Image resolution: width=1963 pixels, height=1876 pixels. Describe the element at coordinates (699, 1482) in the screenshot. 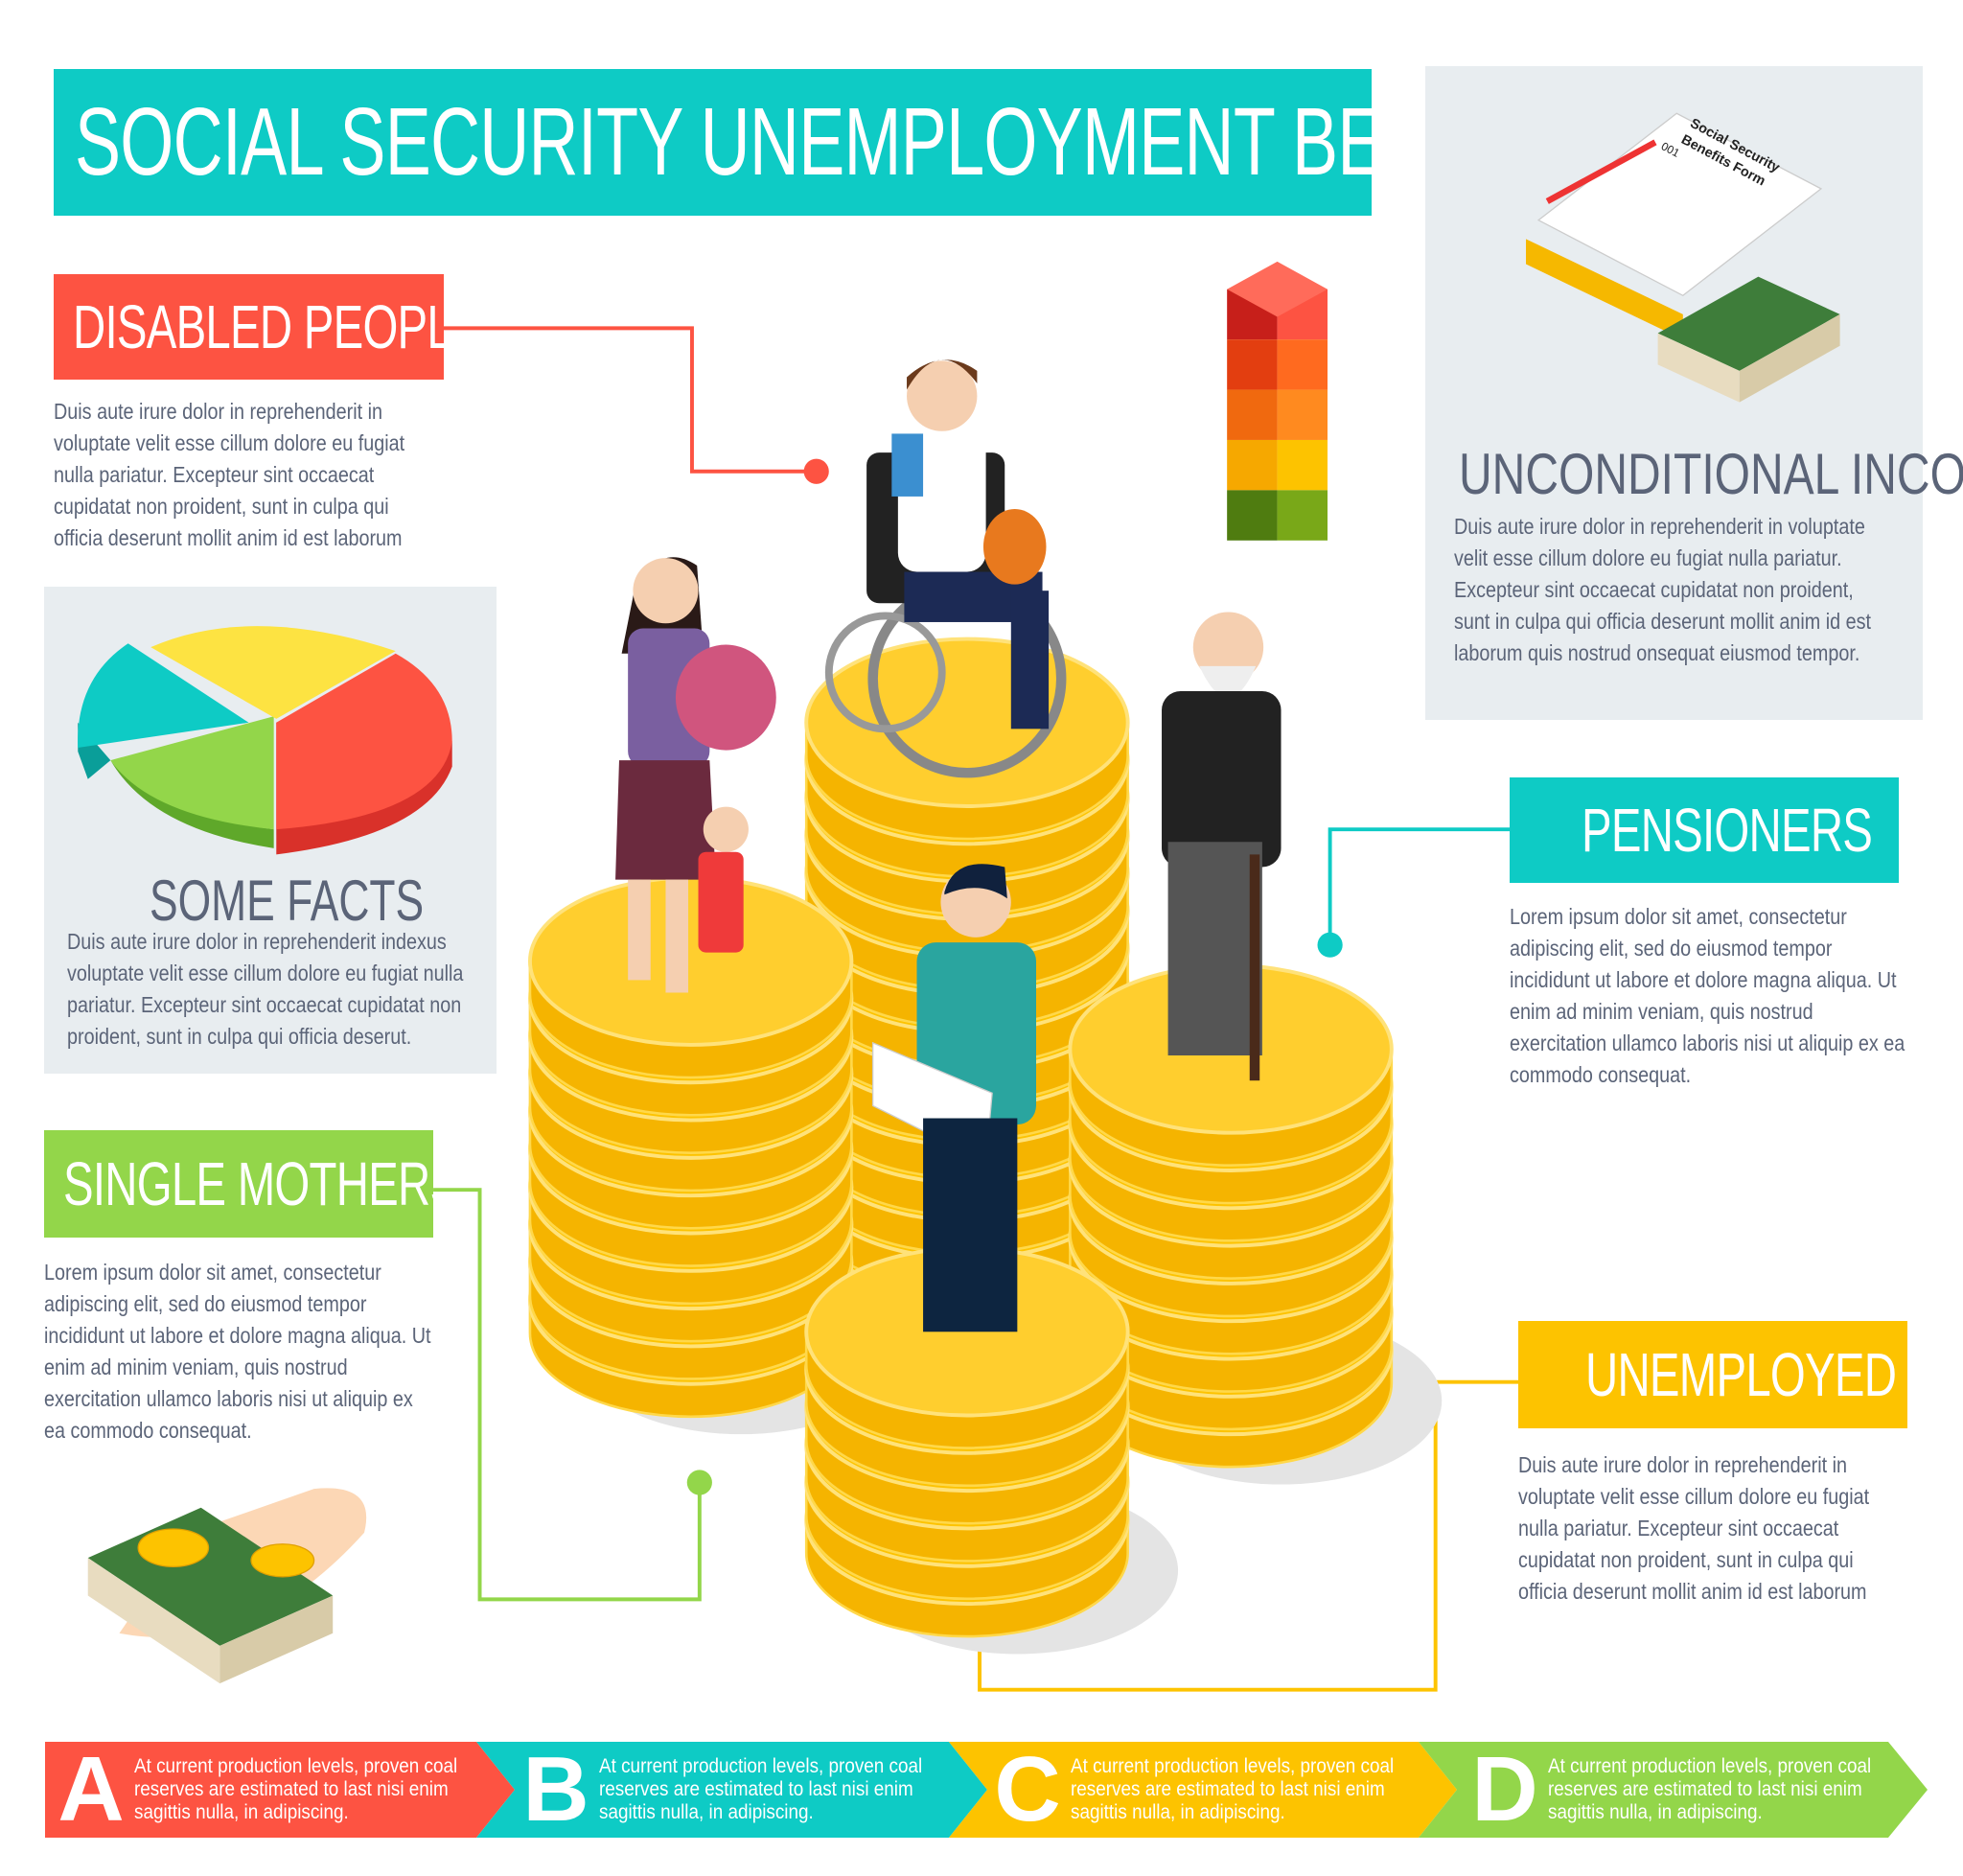

I see `mothers-dot` at that location.